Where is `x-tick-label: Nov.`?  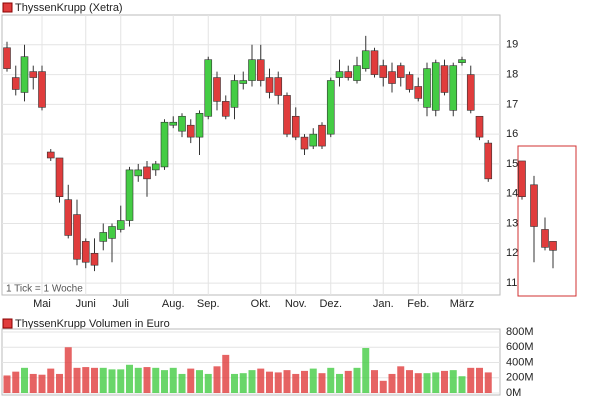
x-tick-label: Nov. is located at coordinates (296, 304).